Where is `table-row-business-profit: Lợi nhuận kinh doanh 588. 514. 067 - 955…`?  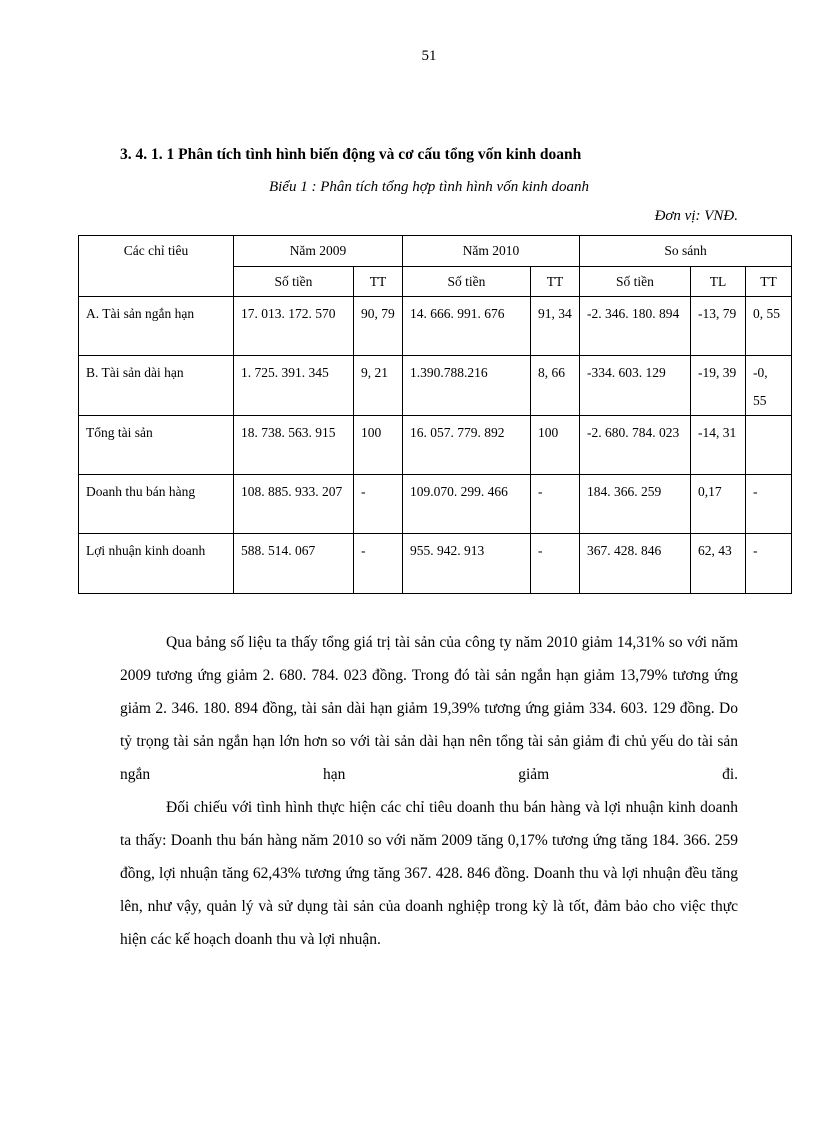 table-row-business-profit: Lợi nhuận kinh doanh 588. 514. 067 - 955… is located at coordinates (435, 563).